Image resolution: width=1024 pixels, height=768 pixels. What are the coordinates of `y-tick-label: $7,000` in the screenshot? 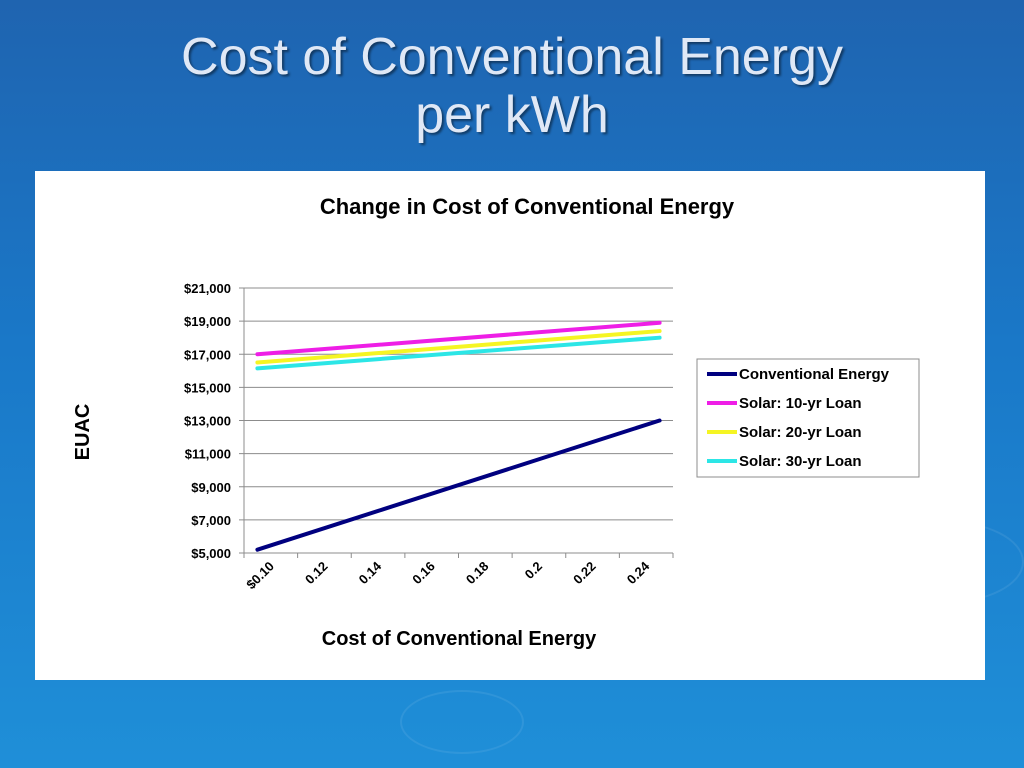 It's located at (211, 520).